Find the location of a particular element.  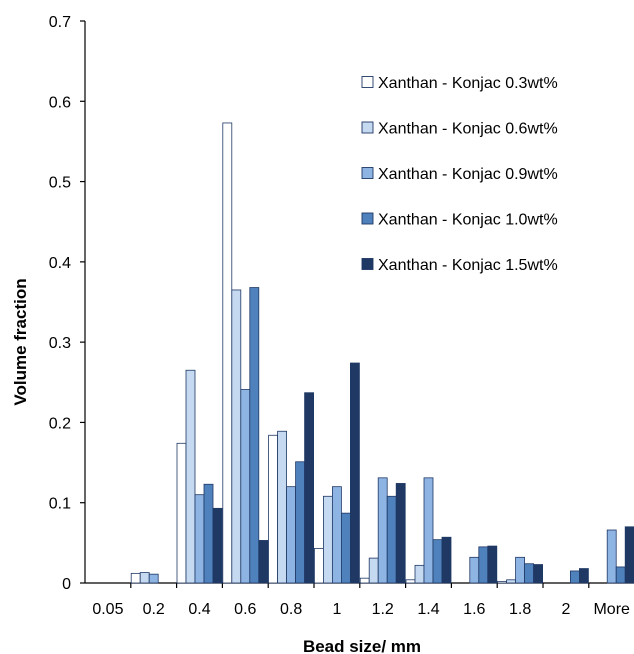

x-tick-label: 0.2 is located at coordinates (154, 609).